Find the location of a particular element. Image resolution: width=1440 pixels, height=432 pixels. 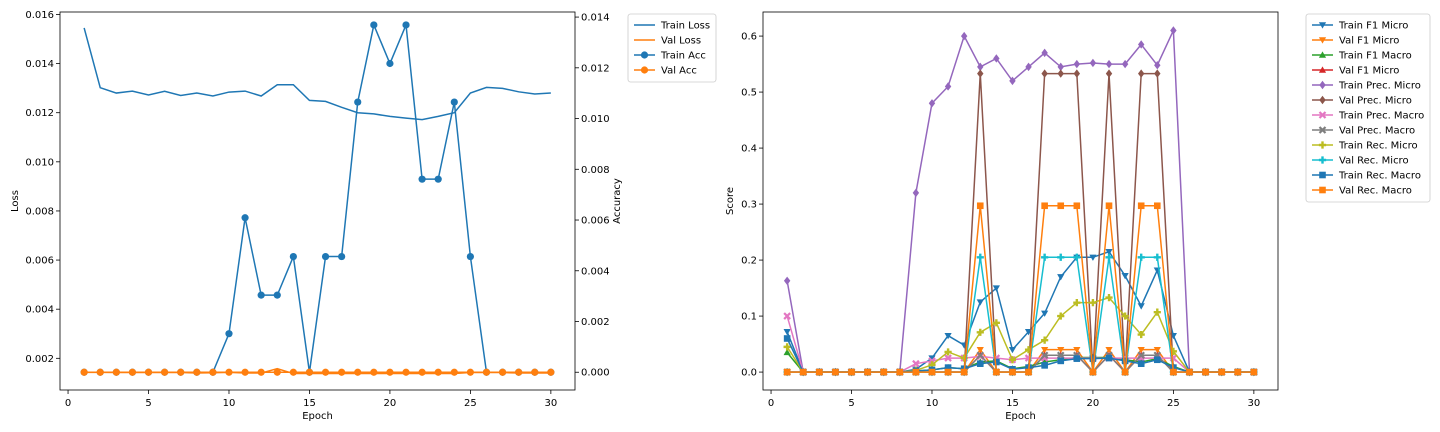

legend-item: Val Acc is located at coordinates (665, 71).